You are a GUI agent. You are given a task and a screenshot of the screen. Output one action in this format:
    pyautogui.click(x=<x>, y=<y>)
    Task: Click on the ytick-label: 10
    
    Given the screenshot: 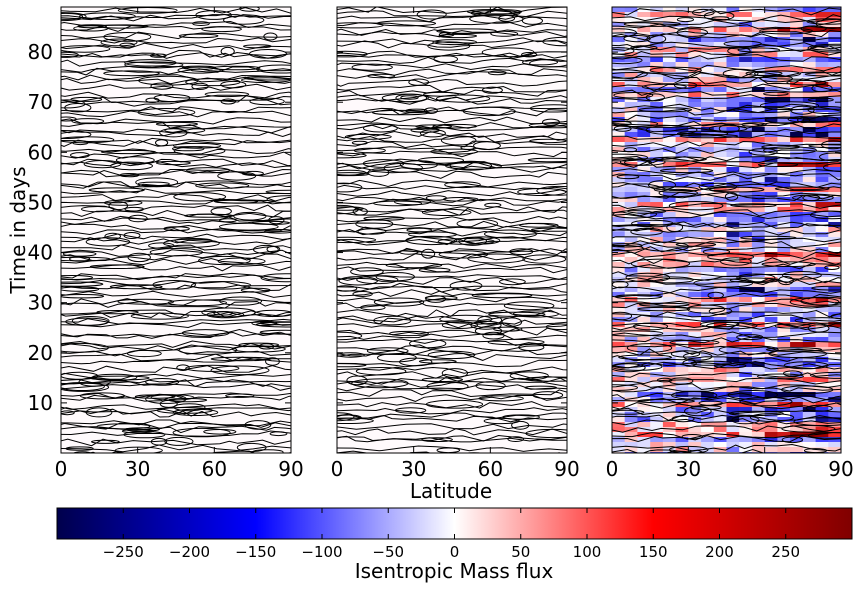 What is the action you would take?
    pyautogui.click(x=40, y=403)
    